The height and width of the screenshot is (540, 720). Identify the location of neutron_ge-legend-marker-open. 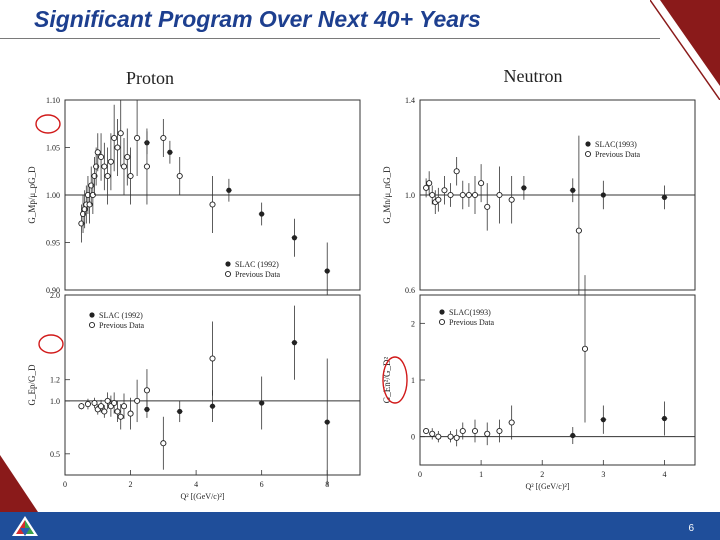
(442, 322).